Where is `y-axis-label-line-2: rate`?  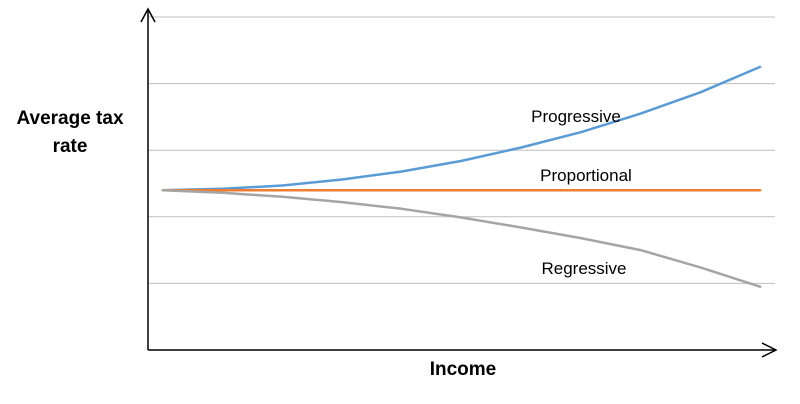 y-axis-label-line-2: rate is located at coordinates (70, 146).